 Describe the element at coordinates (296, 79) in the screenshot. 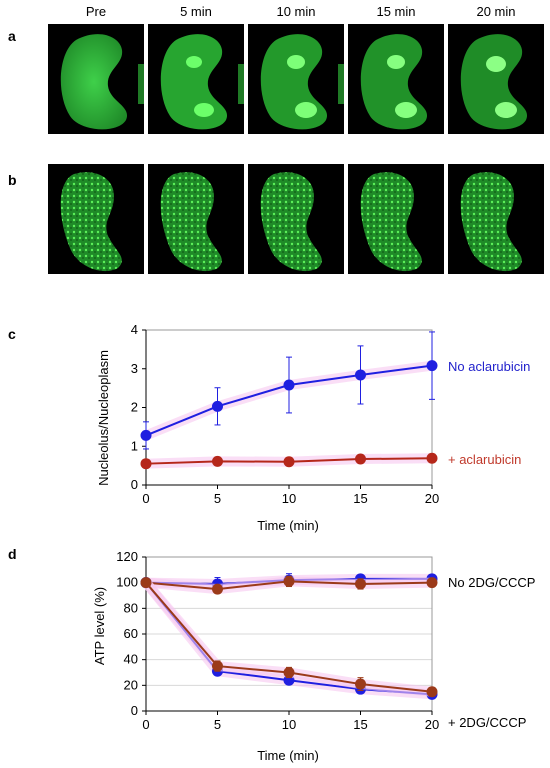

I see `micrograph-a-10min` at that location.